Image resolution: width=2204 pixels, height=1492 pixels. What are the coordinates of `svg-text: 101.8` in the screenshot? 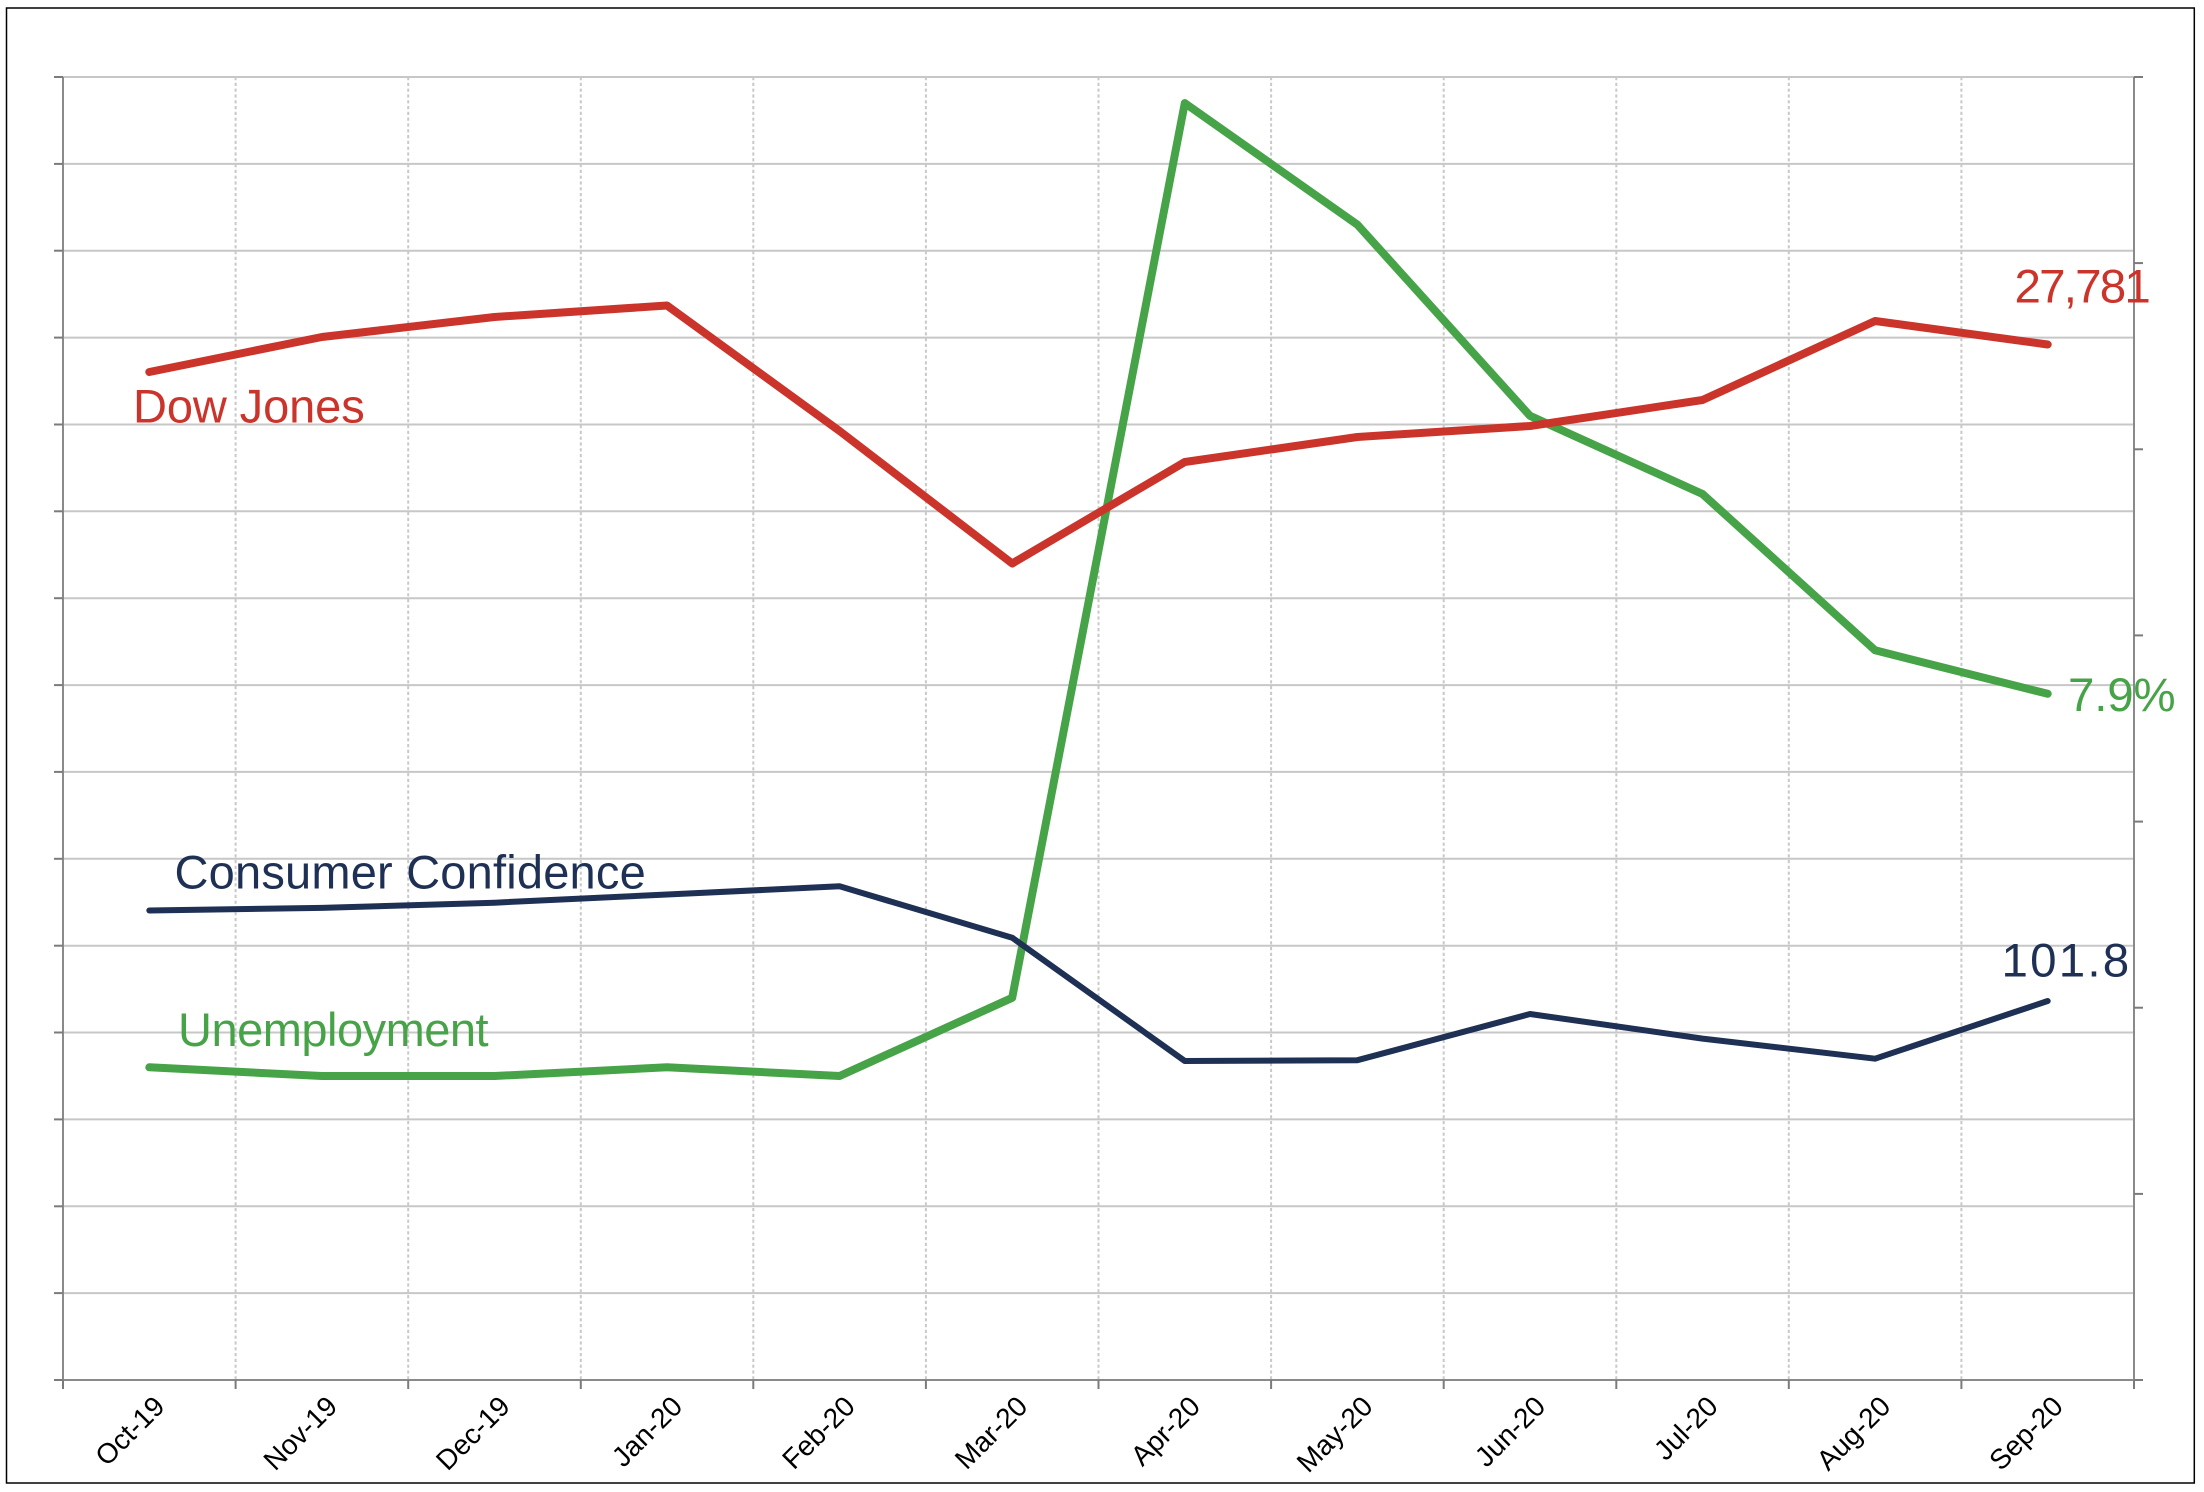 It's located at (2067, 961).